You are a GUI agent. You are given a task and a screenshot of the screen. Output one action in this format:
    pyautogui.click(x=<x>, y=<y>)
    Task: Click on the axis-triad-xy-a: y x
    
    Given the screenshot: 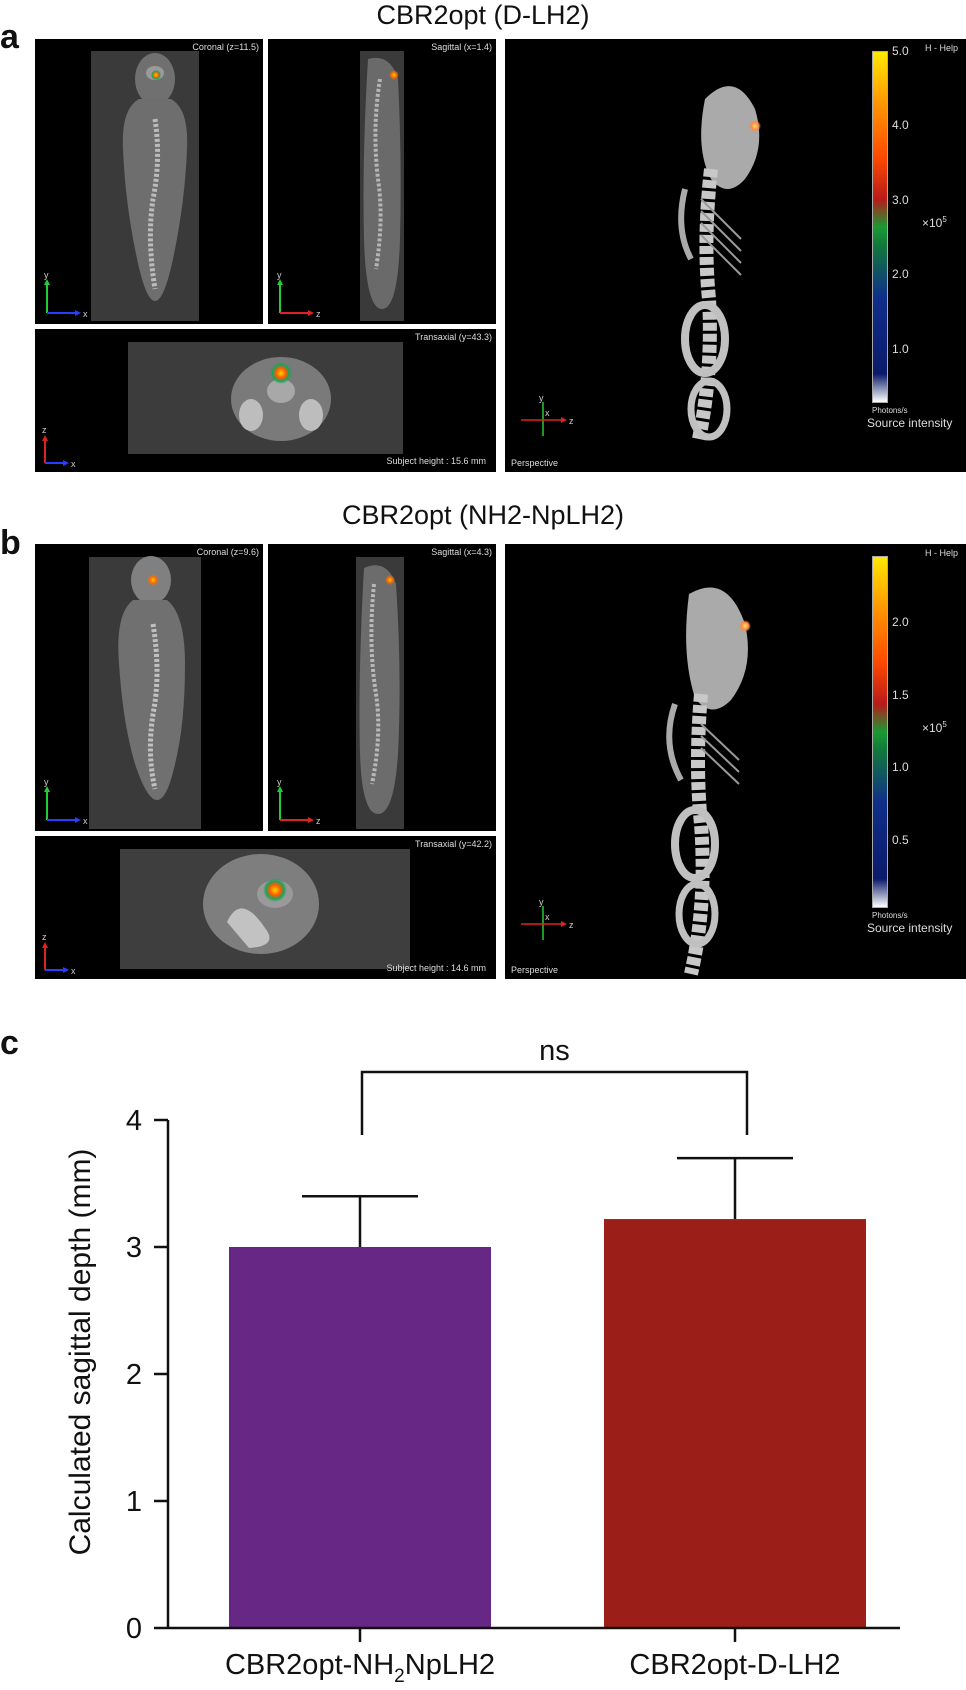 What is the action you would take?
    pyautogui.click(x=66, y=295)
    